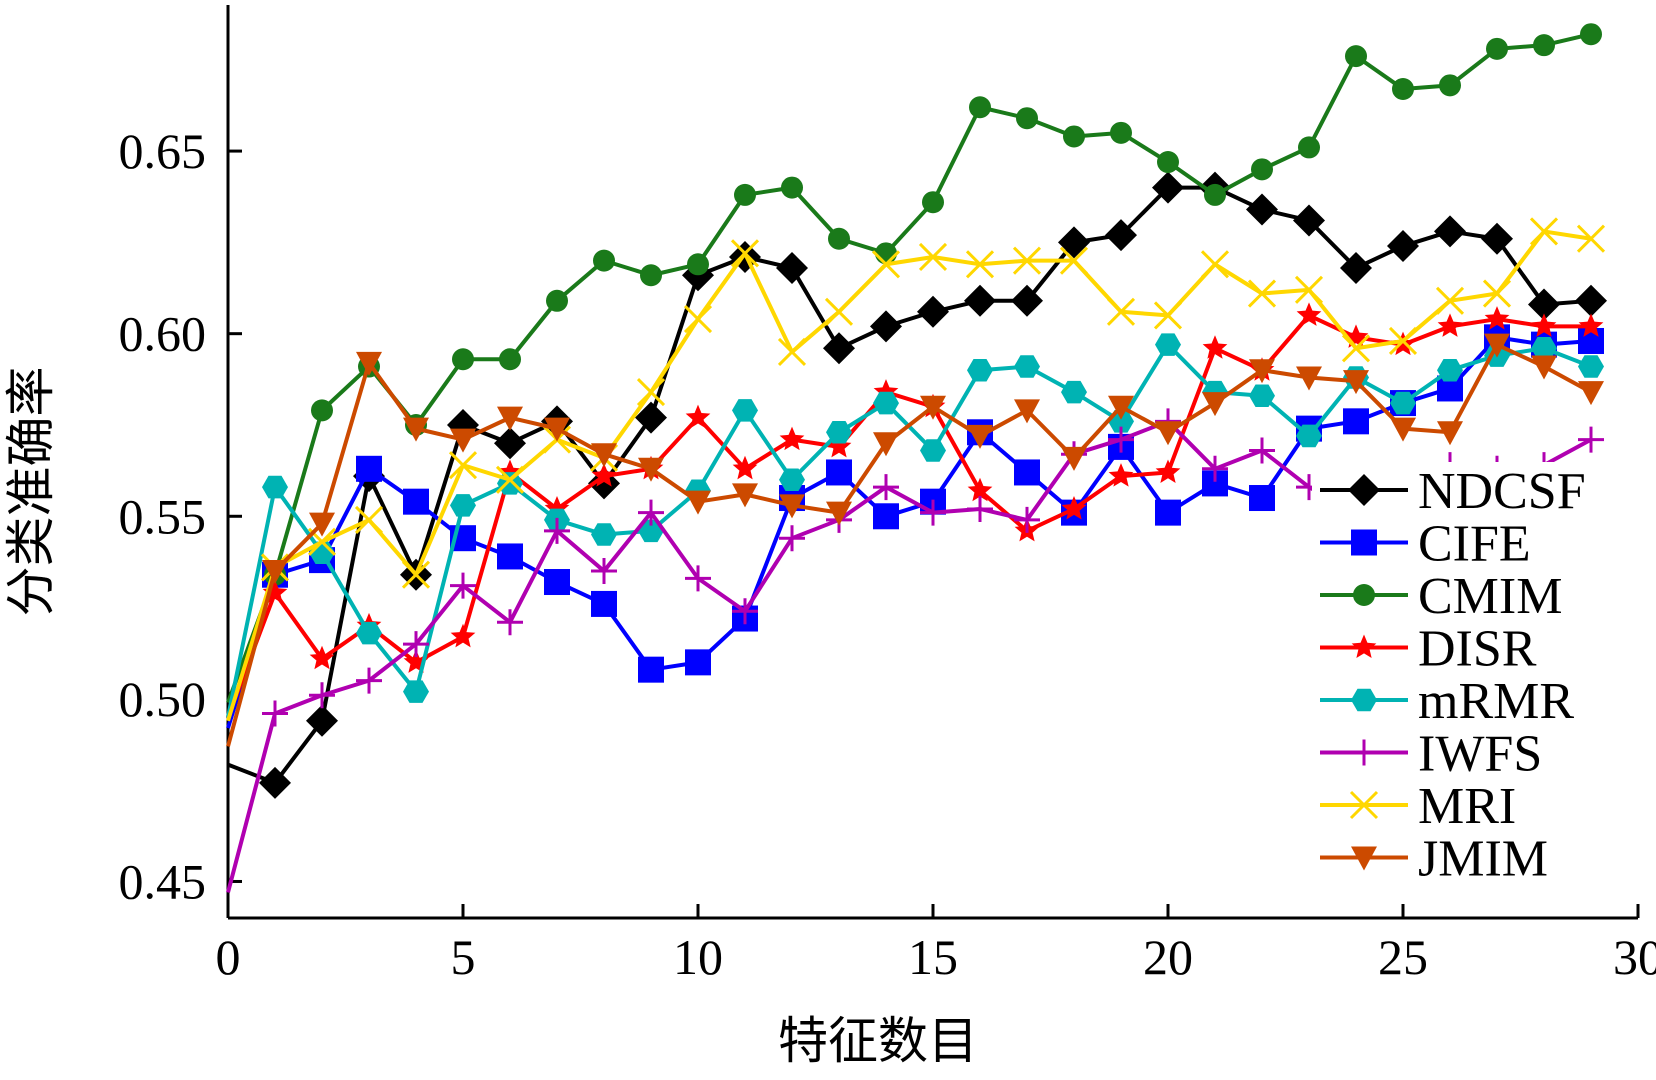  What do you see at coordinates (1403, 957) in the screenshot?
I see `x-tick-label: 25` at bounding box center [1403, 957].